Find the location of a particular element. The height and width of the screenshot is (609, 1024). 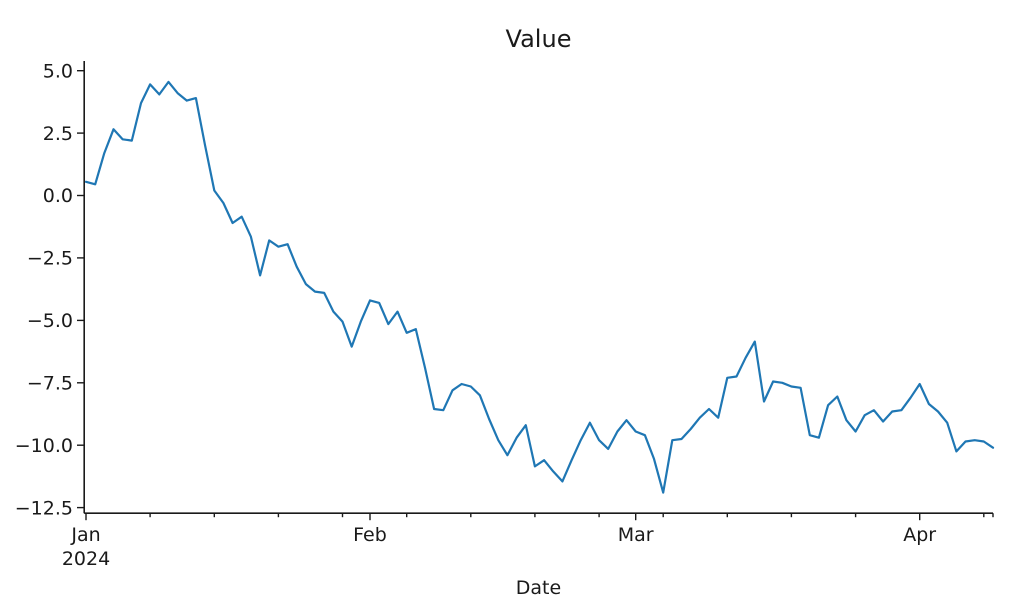

y-tick-label: −2.5 is located at coordinates (50, 259).